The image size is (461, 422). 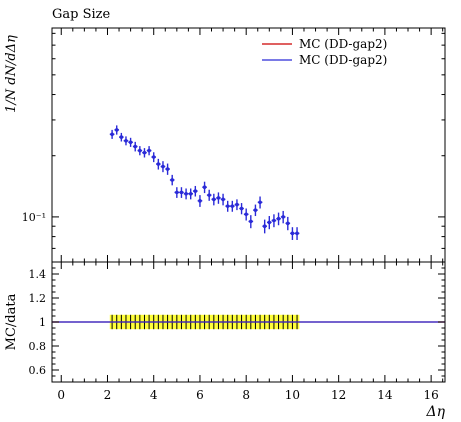 I want to click on main-y-tick-label: 10⁻¹, so click(x=34, y=217).